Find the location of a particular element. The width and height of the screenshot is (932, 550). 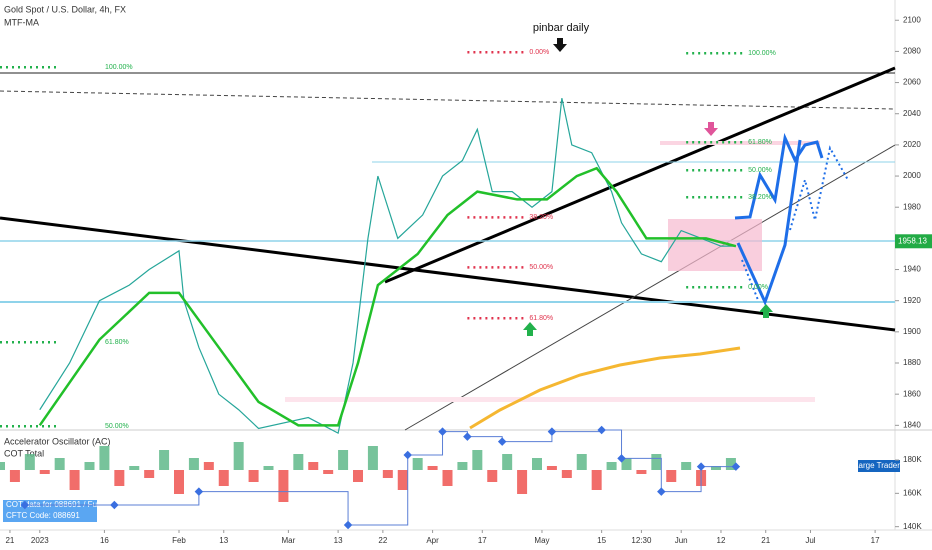

x-tick-label: Mar is located at coordinates (288, 540).